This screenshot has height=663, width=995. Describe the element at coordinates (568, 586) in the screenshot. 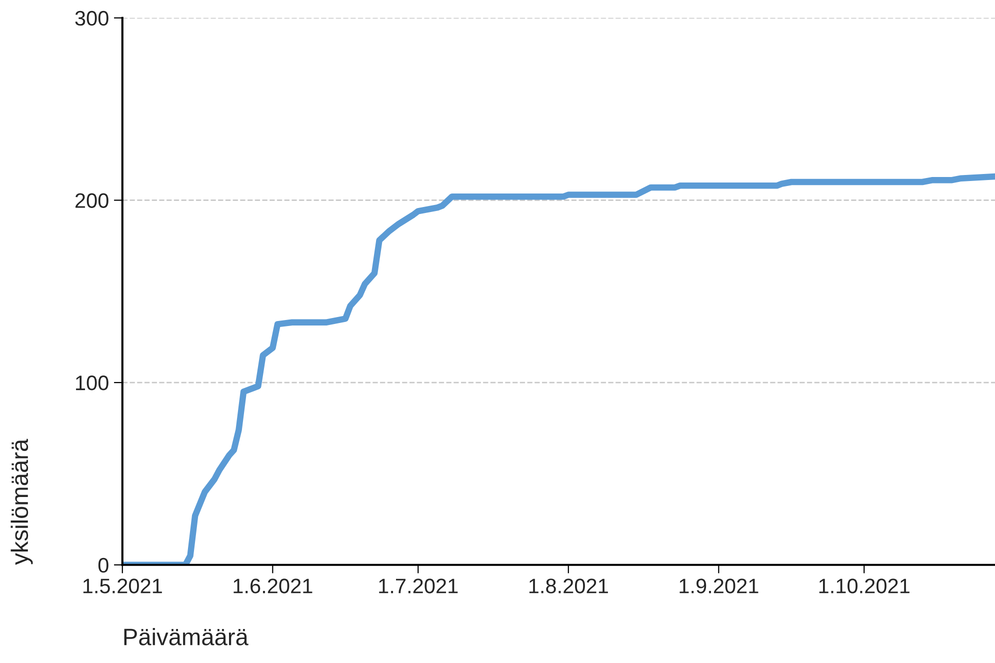

I see `x-tick-label: 1.8.2021` at that location.